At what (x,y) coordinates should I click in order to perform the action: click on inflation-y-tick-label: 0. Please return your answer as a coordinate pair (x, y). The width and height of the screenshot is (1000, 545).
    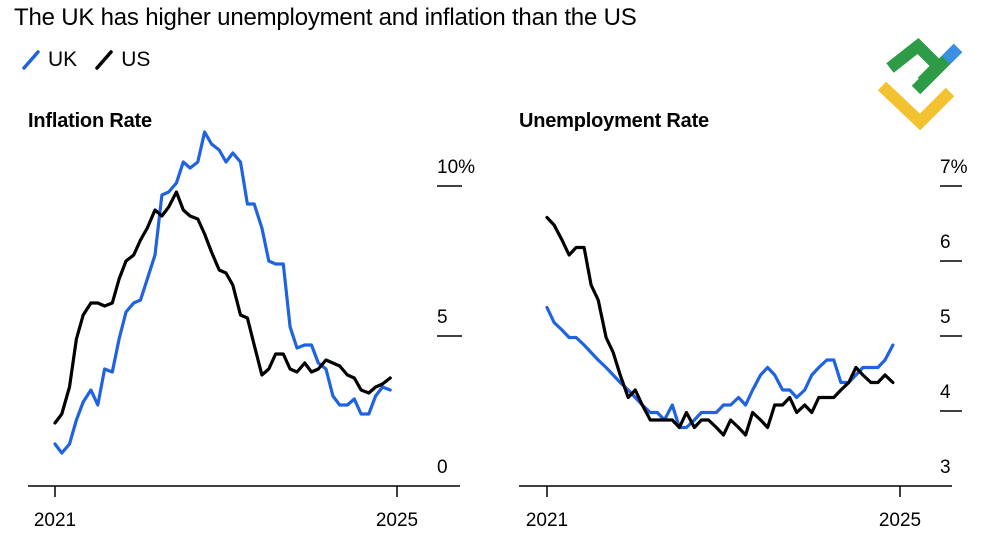
    Looking at the image, I should click on (442, 467).